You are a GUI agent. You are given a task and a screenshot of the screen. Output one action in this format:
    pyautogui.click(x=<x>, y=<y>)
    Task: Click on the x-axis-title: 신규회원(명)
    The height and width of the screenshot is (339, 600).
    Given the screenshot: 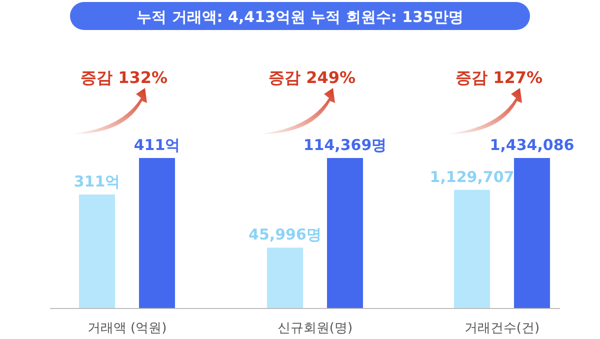 What is the action you would take?
    pyautogui.click(x=315, y=328)
    